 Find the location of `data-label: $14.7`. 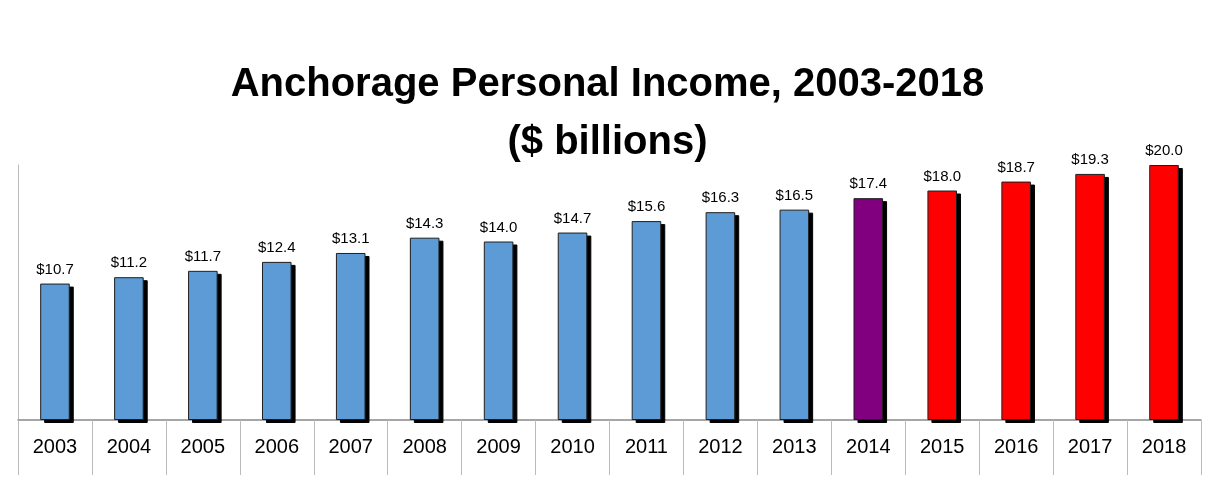

data-label: $14.7 is located at coordinates (572, 217).